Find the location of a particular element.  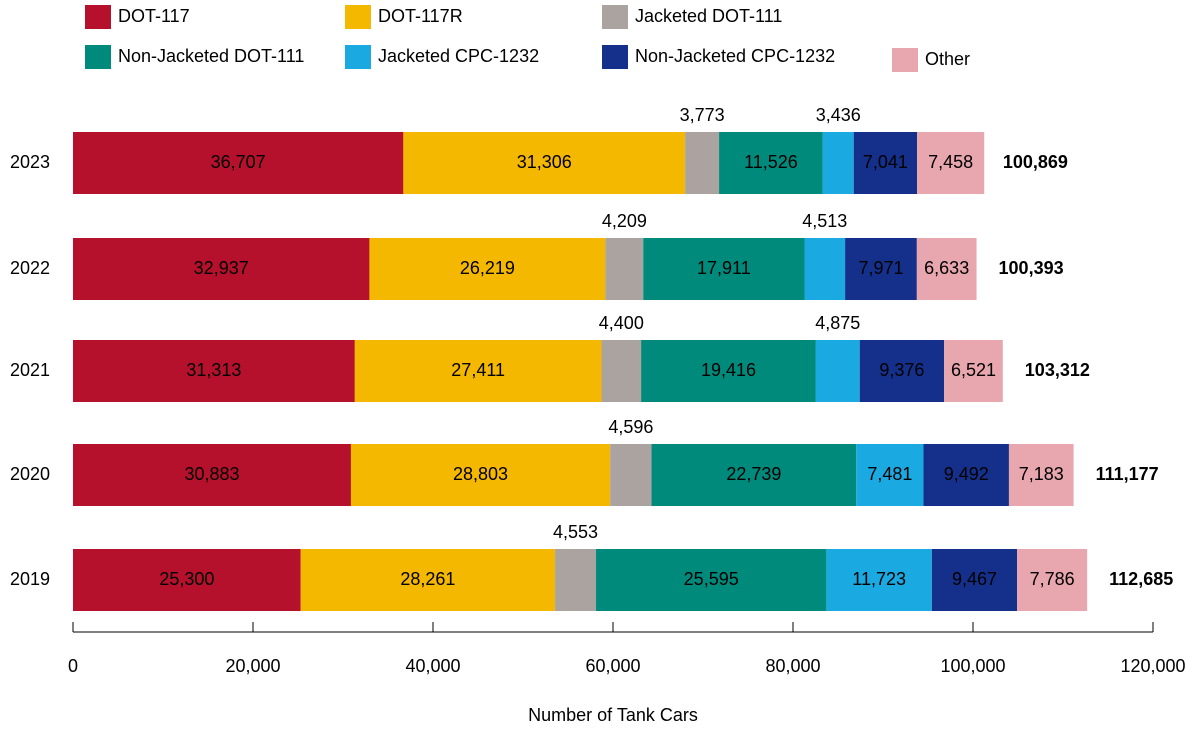

total-label: 103,312 is located at coordinates (1057, 370).